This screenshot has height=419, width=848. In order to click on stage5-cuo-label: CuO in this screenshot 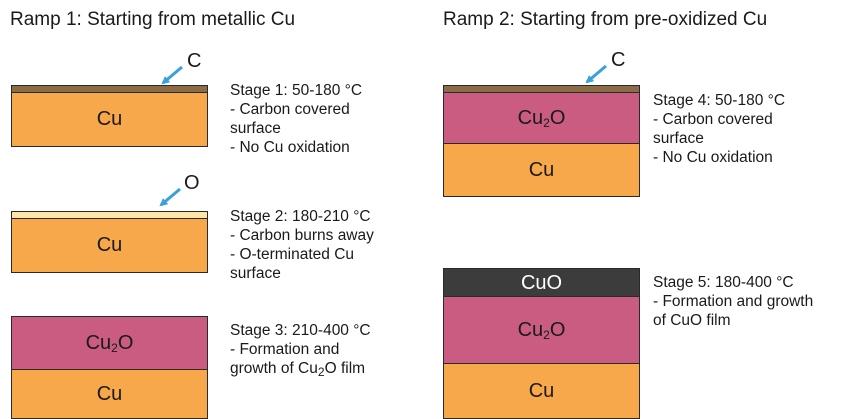, I will do `click(541, 282)`.